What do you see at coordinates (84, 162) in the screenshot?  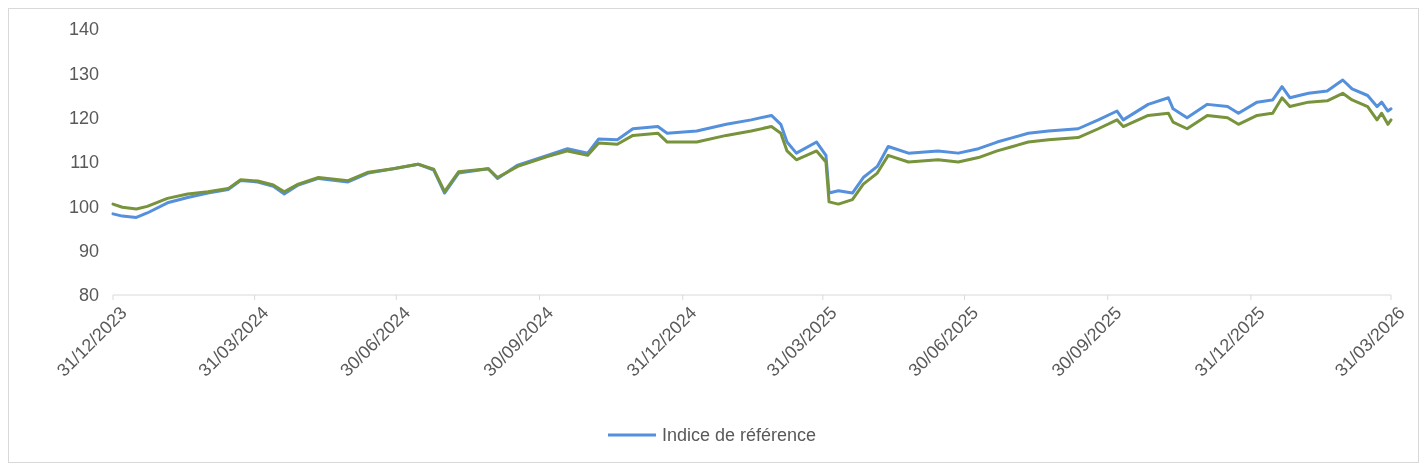 I see `y-tick-label: 110` at bounding box center [84, 162].